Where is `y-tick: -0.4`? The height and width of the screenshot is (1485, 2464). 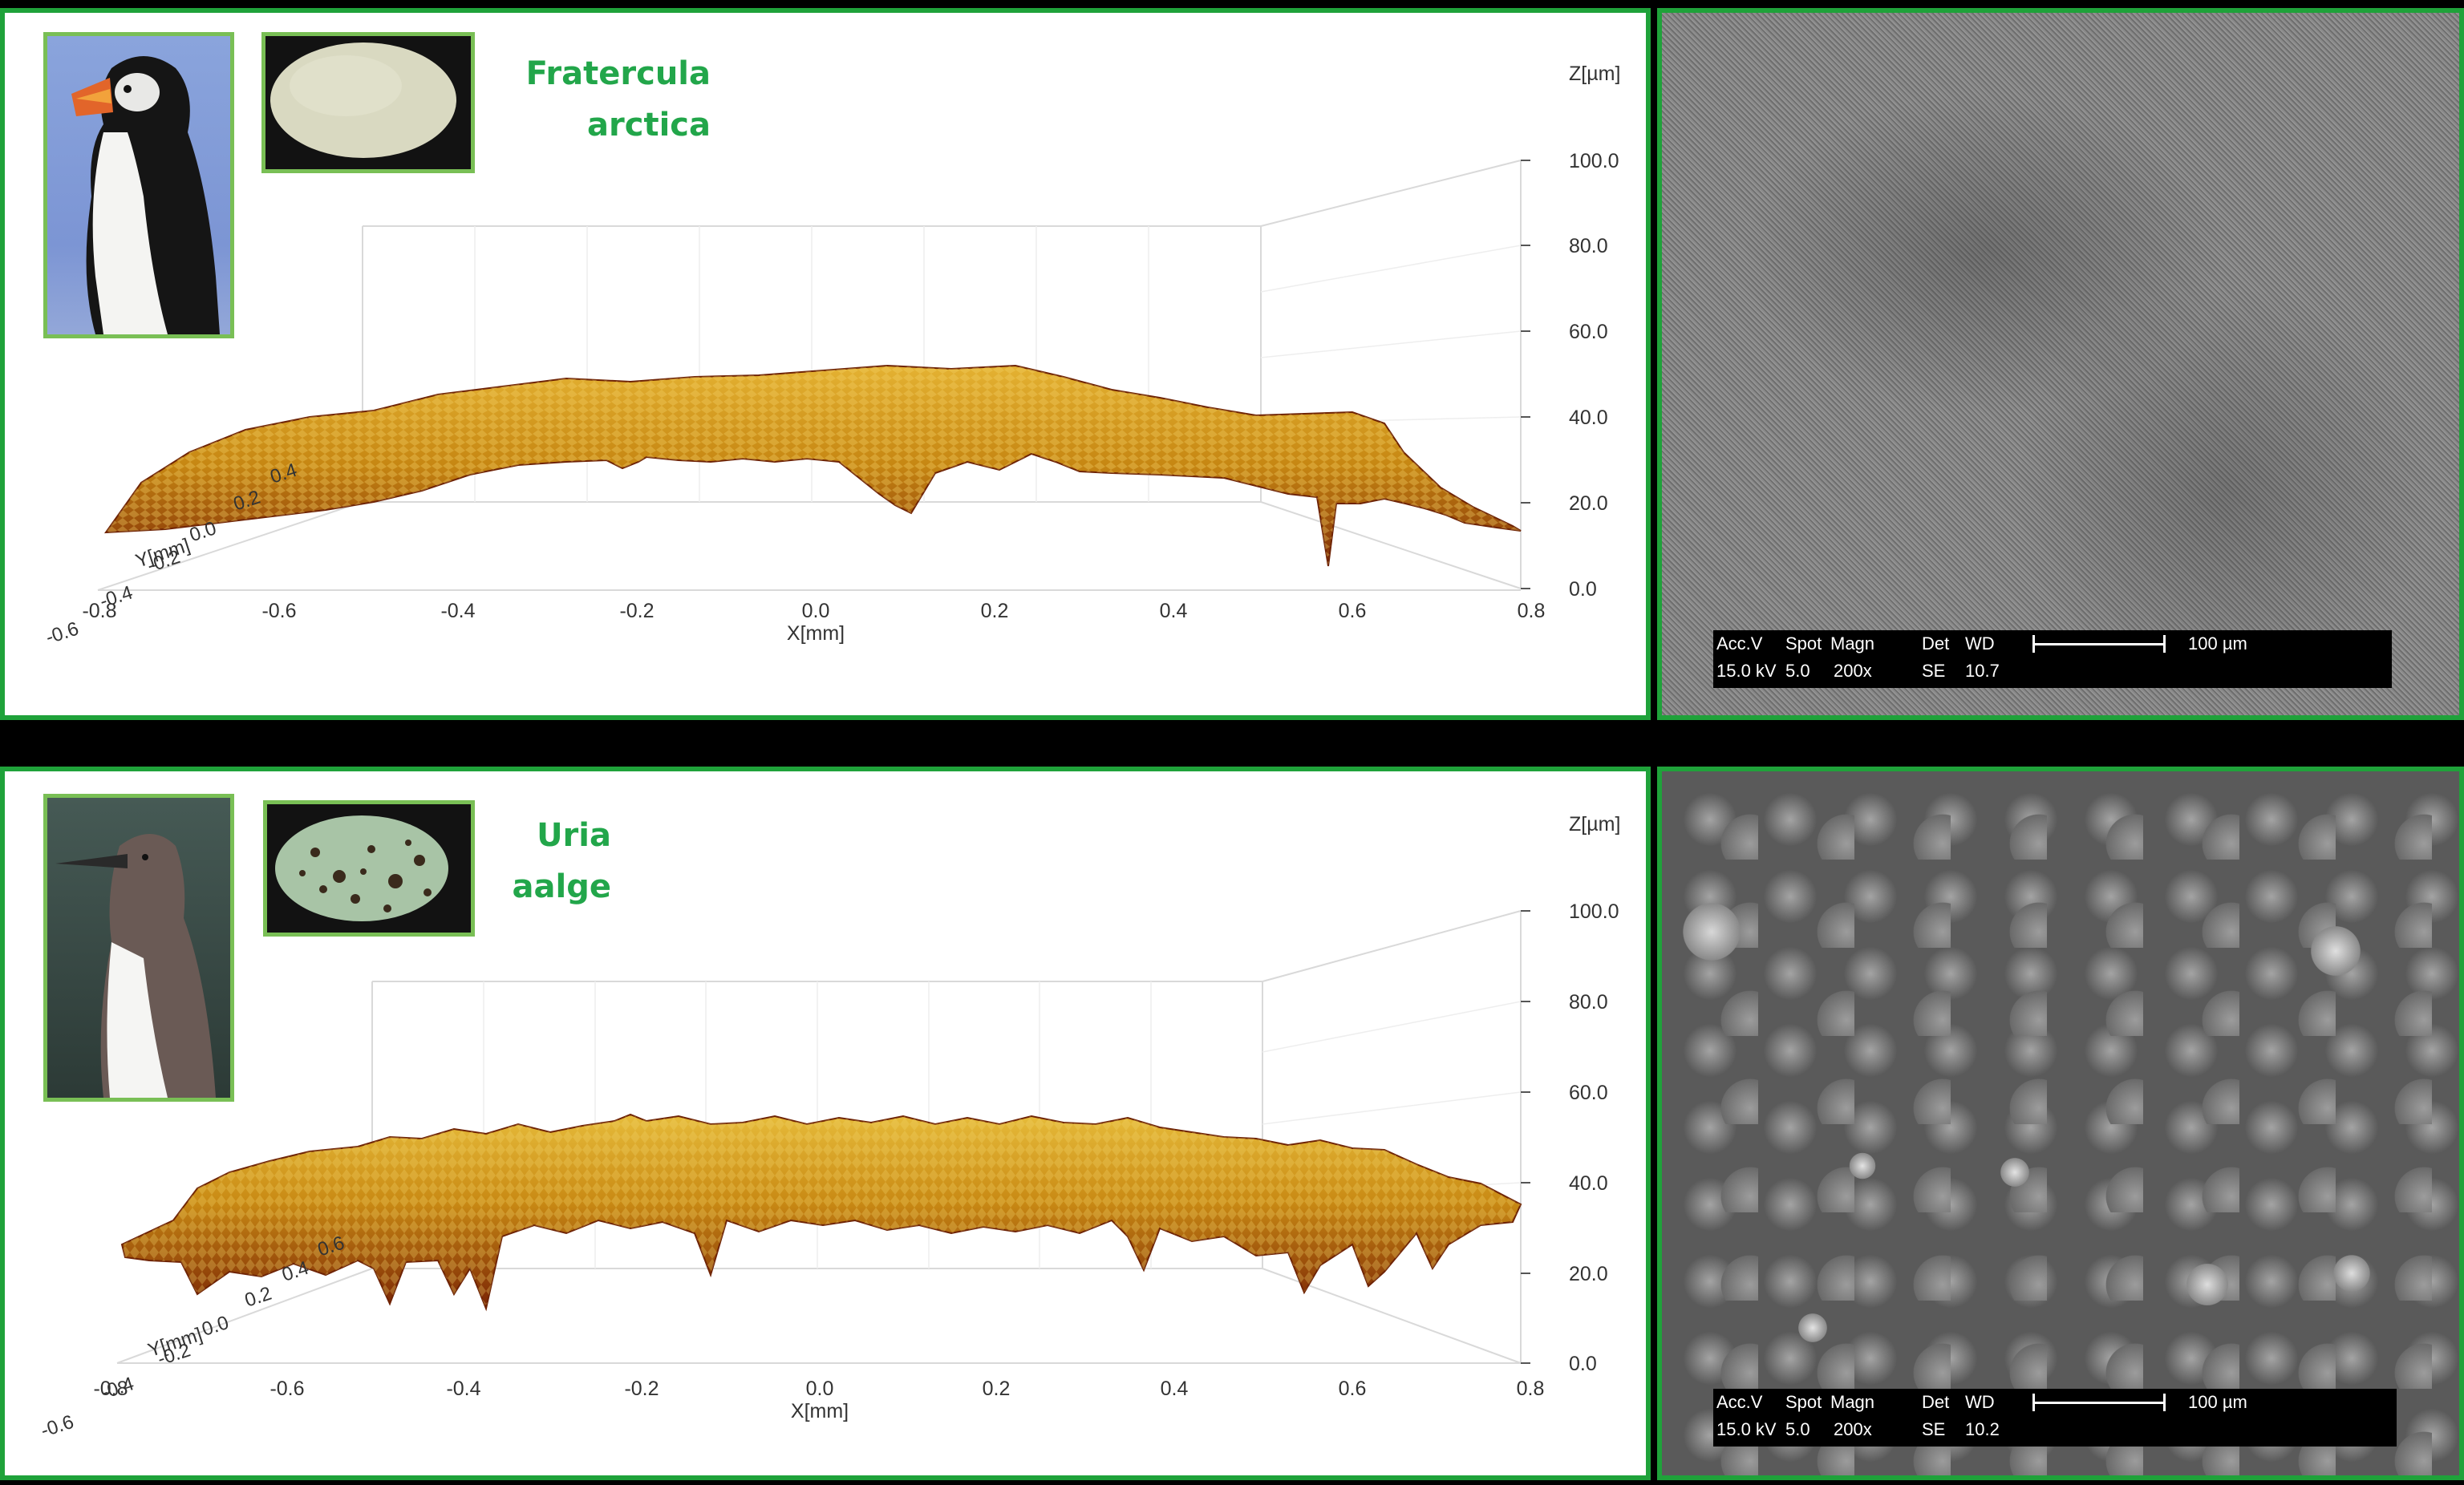 y-tick: -0.4 is located at coordinates (116, 597).